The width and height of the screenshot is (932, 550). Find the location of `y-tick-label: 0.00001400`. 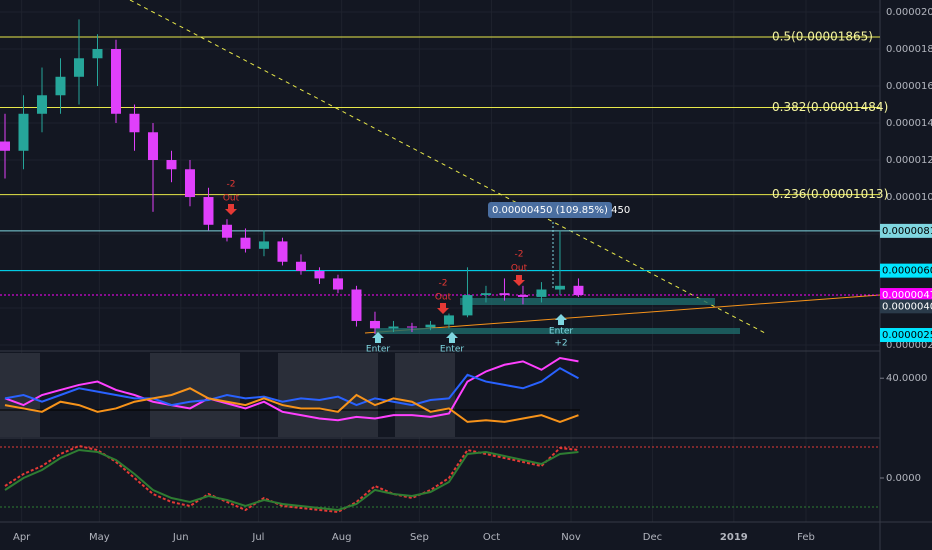

y-tick-label: 0.00001400 is located at coordinates (909, 123).